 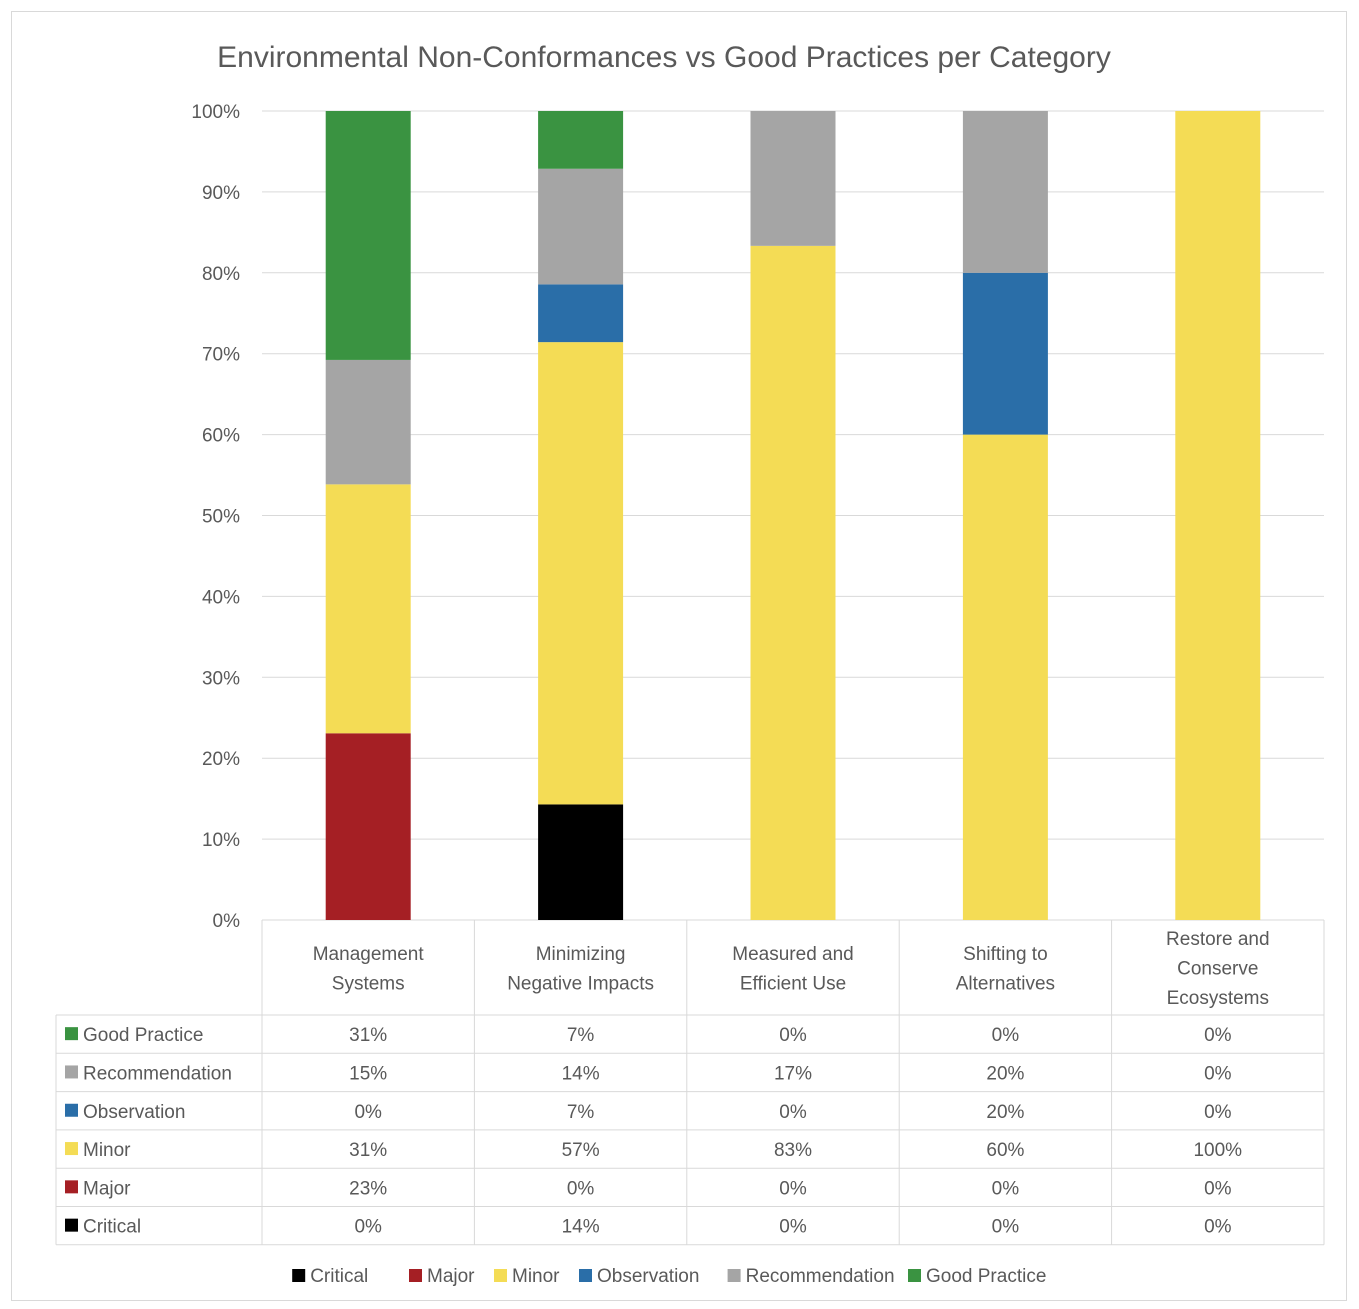 I want to click on category-label: Management, so click(x=369, y=954).